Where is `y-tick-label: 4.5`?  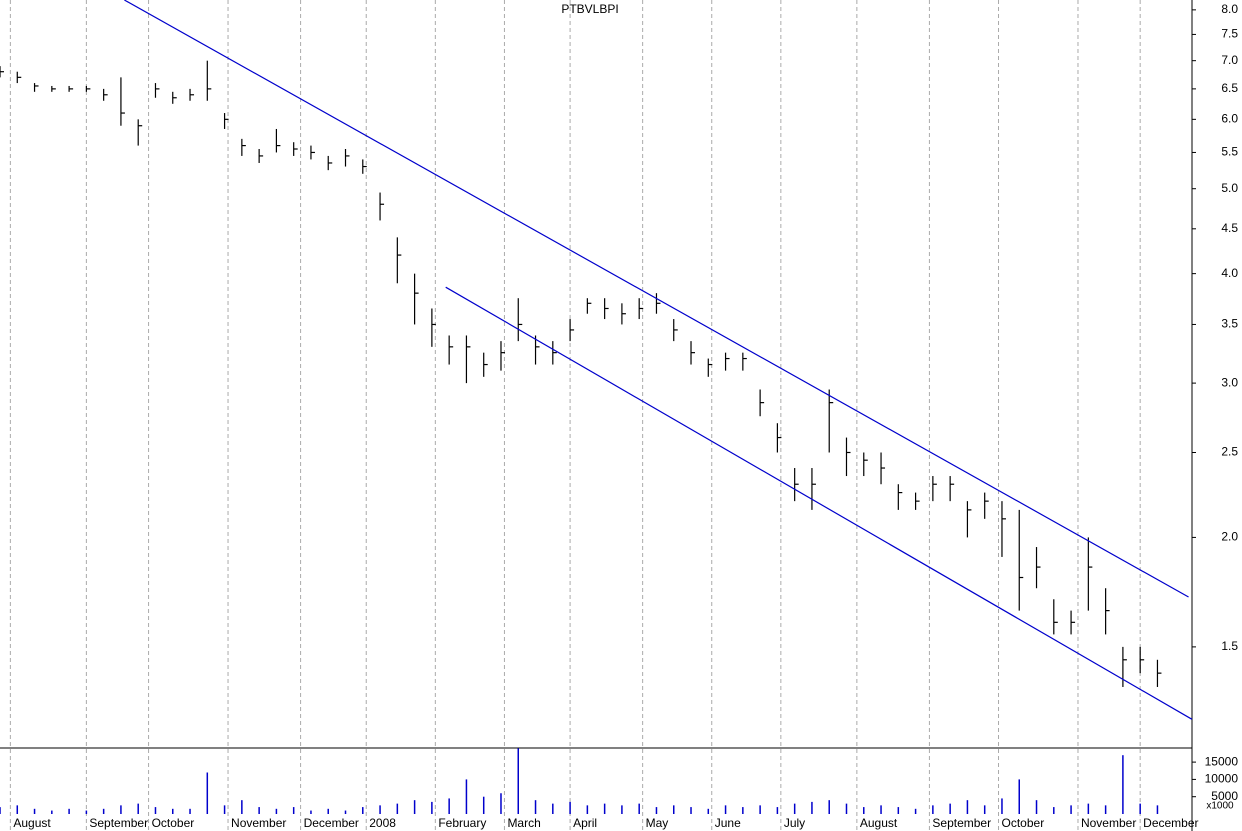 y-tick-label: 4.5 is located at coordinates (1229, 228).